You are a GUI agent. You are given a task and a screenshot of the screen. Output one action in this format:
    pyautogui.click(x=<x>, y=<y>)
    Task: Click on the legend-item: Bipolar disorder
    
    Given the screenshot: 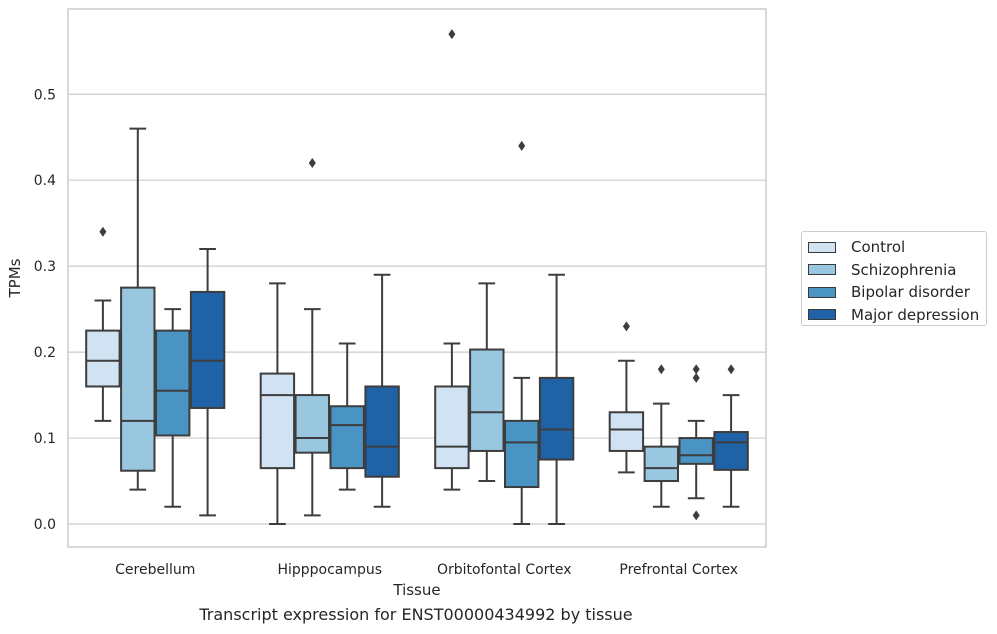 What is the action you would take?
    pyautogui.click(x=897, y=292)
    